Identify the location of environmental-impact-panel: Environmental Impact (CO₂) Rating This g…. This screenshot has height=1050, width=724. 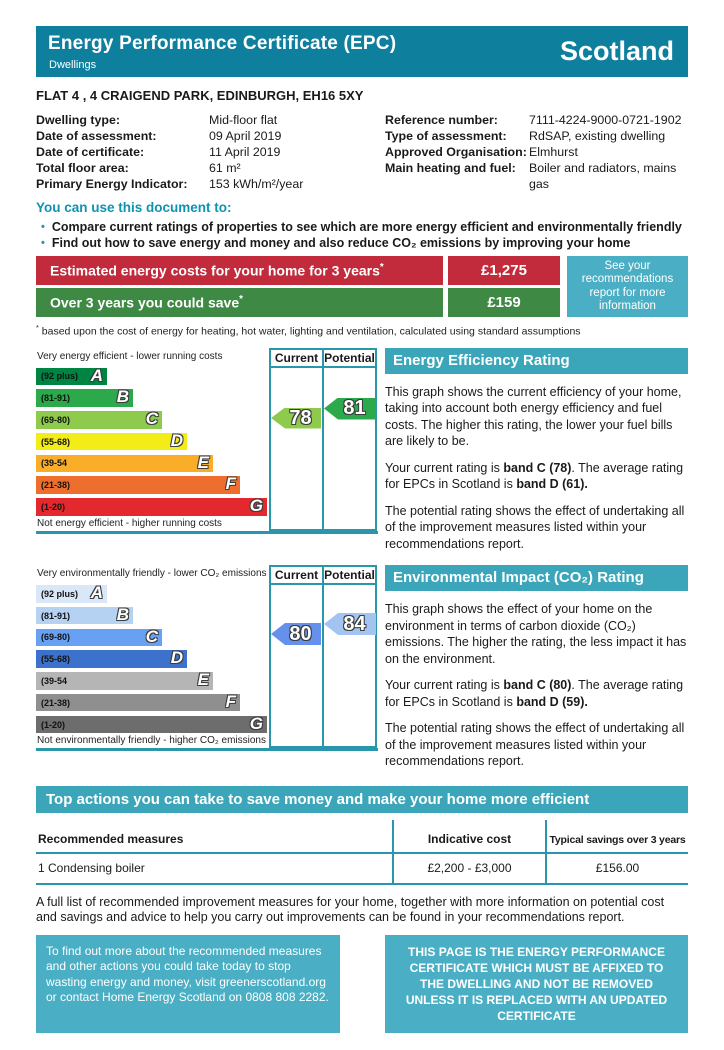
(536, 667).